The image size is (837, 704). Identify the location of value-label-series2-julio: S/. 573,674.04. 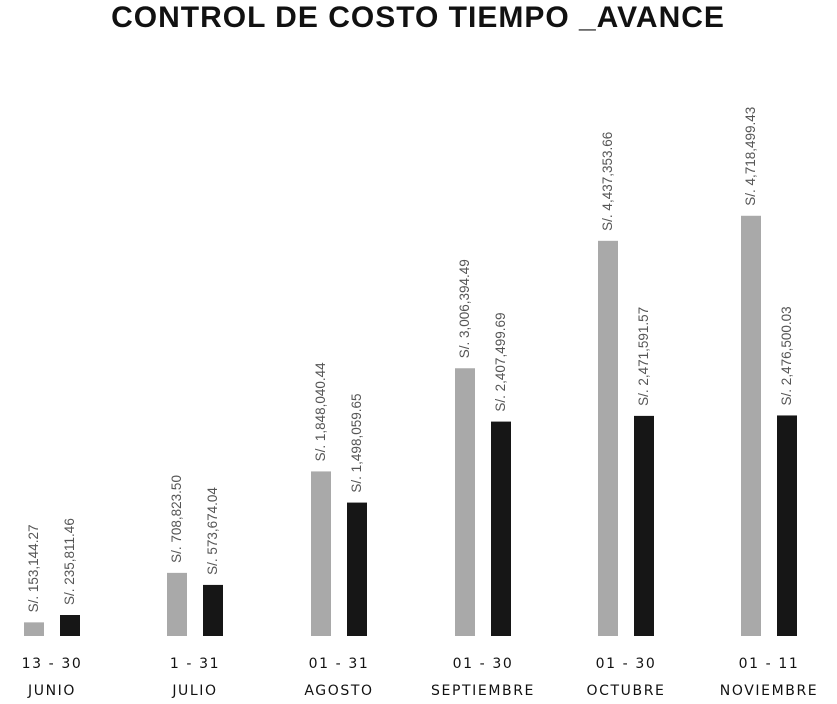
(212, 531).